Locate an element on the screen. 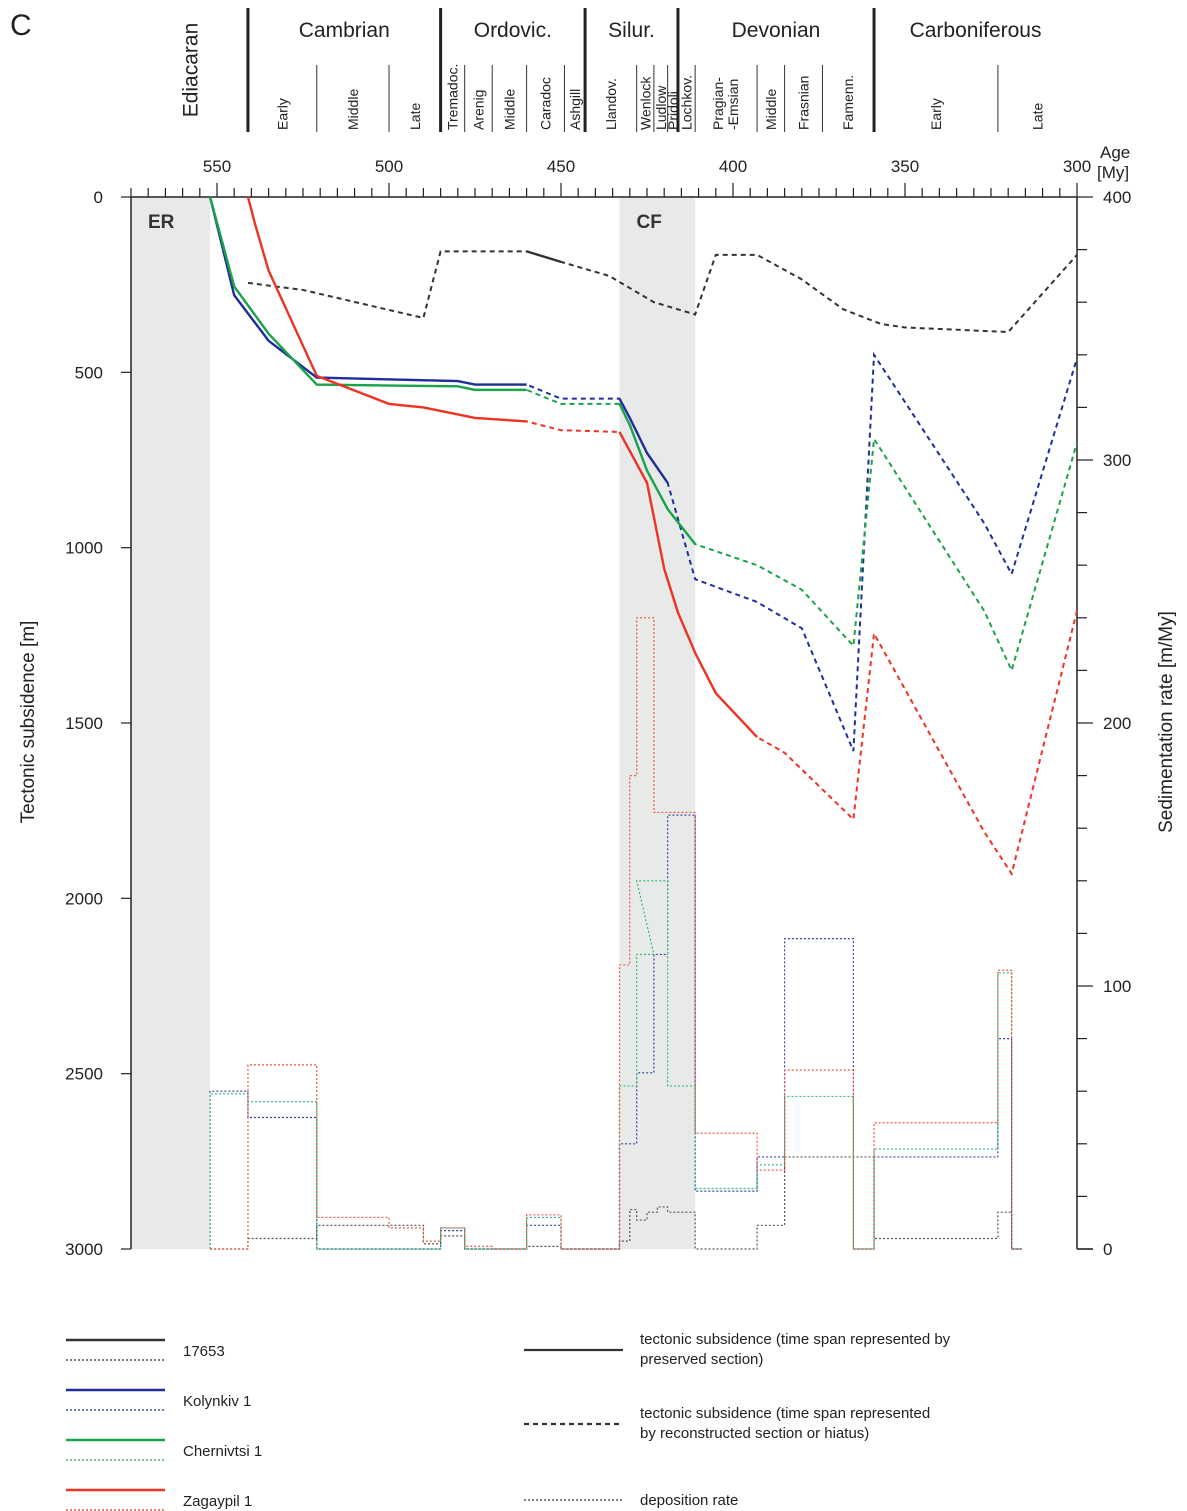  x-tick-label: 300 is located at coordinates (1077, 166).